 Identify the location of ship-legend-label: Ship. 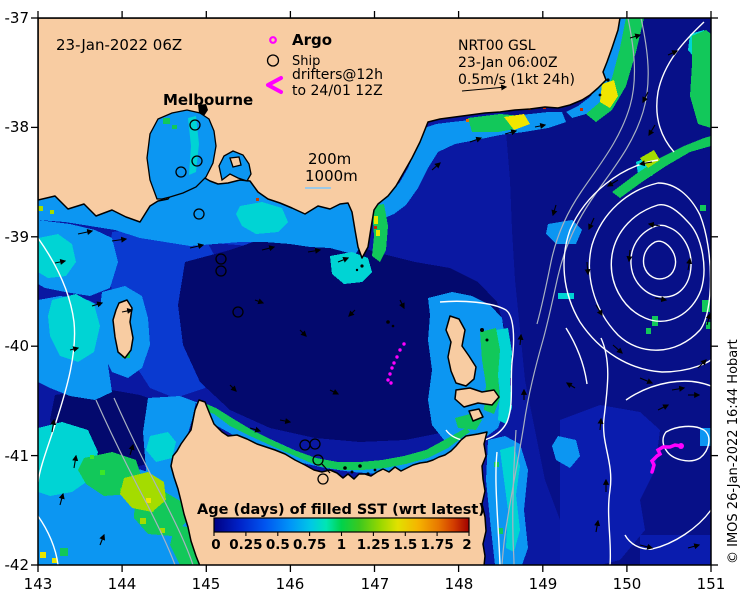
(306, 61).